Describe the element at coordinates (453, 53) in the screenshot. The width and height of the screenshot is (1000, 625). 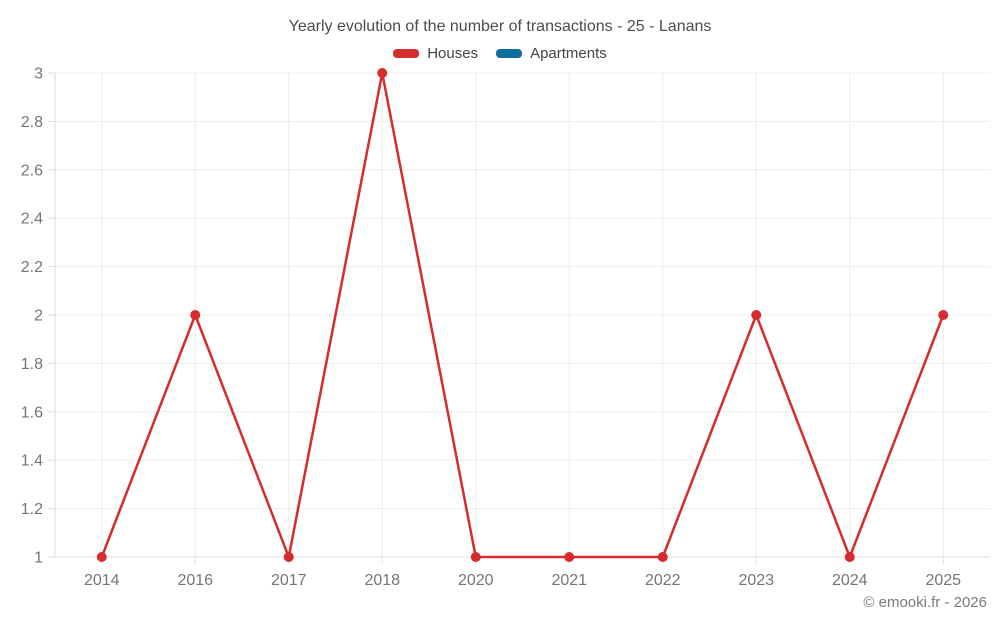
I see `legend-label-houses: Houses` at that location.